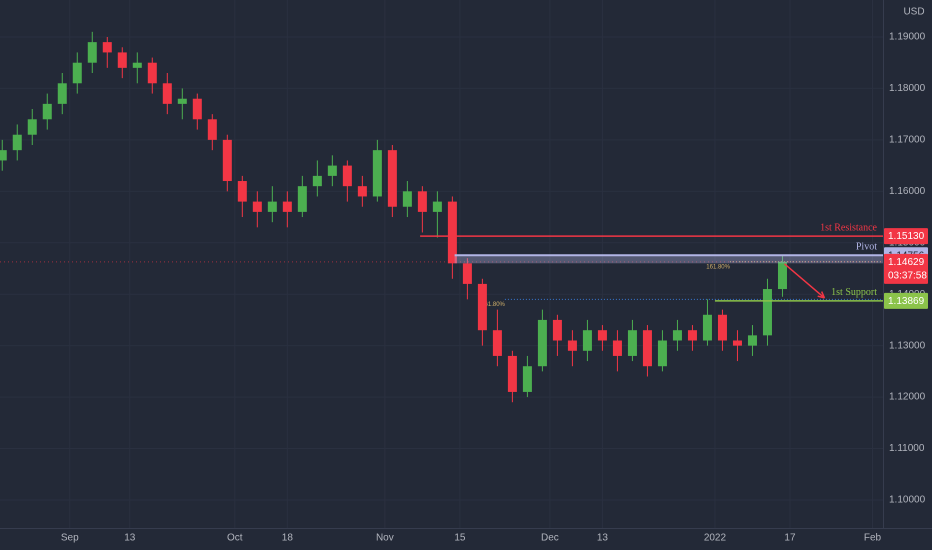  Describe the element at coordinates (235, 538) in the screenshot. I see `x-tick-label: Oct` at that location.